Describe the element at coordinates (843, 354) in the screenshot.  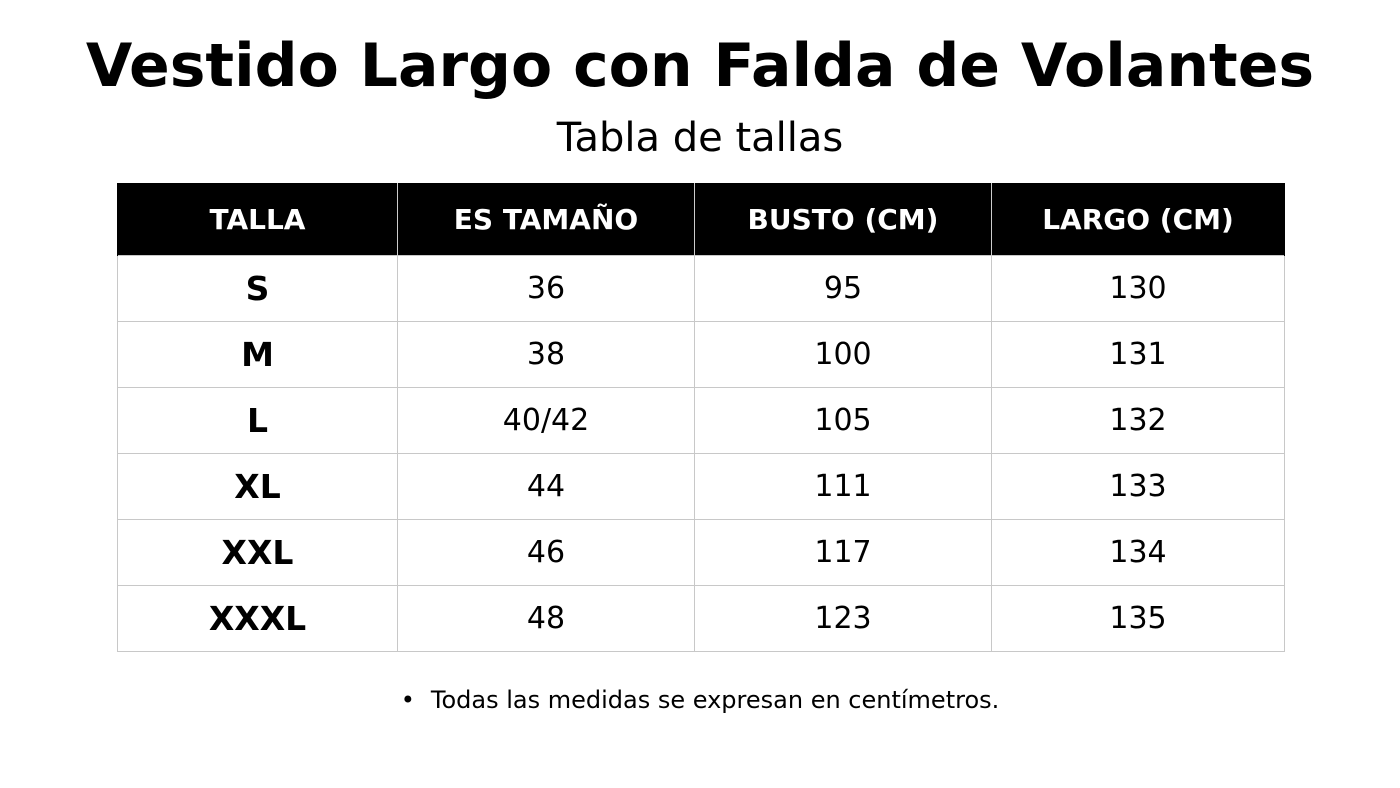
I see `bust-cell: 100` at that location.